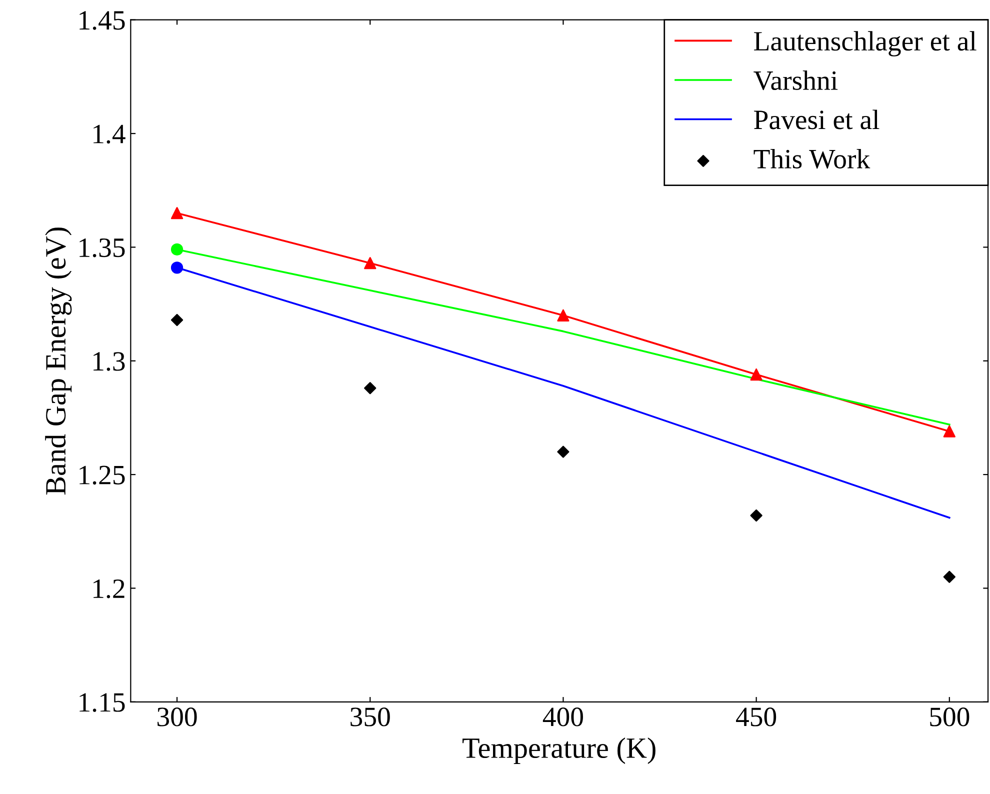  What do you see at coordinates (796, 80) in the screenshot?
I see `legend-label: Varshni` at bounding box center [796, 80].